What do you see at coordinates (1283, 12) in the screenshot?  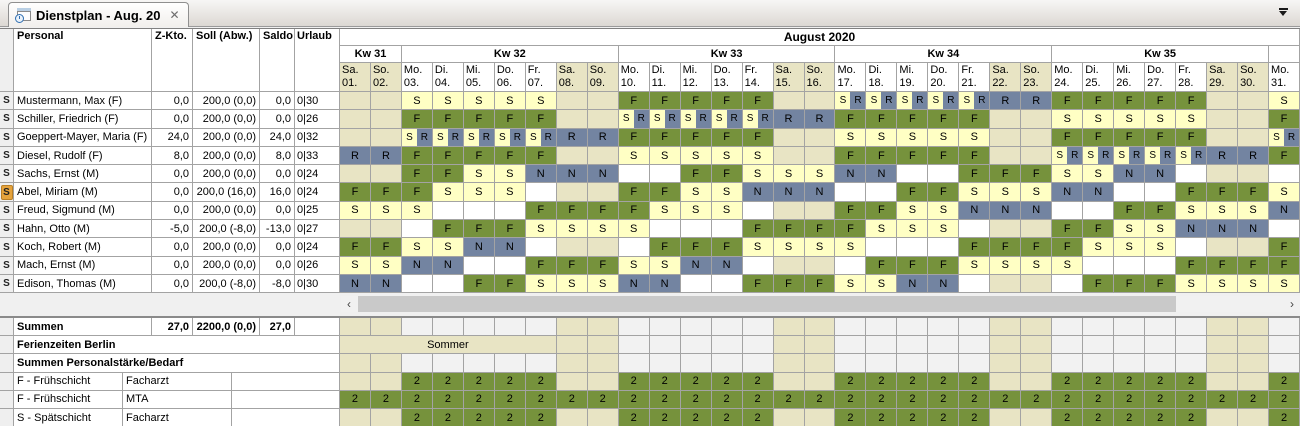 I see `tab-list-dropdown-icon` at bounding box center [1283, 12].